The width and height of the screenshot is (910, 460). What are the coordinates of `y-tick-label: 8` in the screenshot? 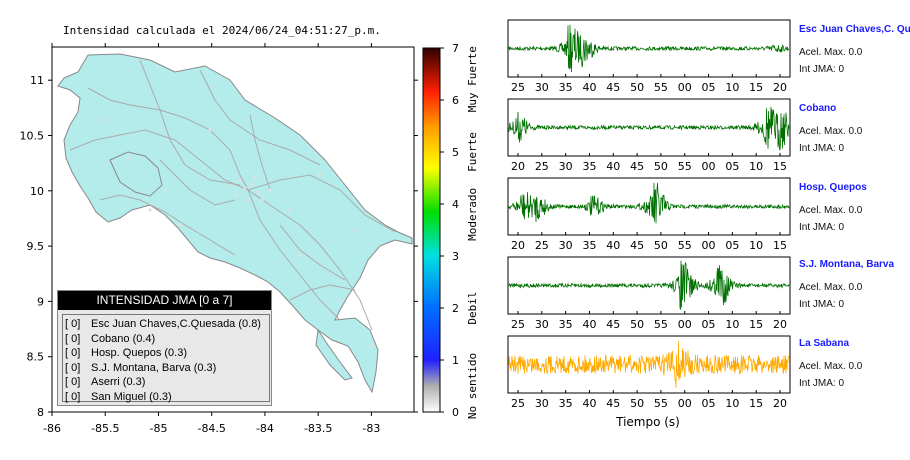 It's located at (40, 412).